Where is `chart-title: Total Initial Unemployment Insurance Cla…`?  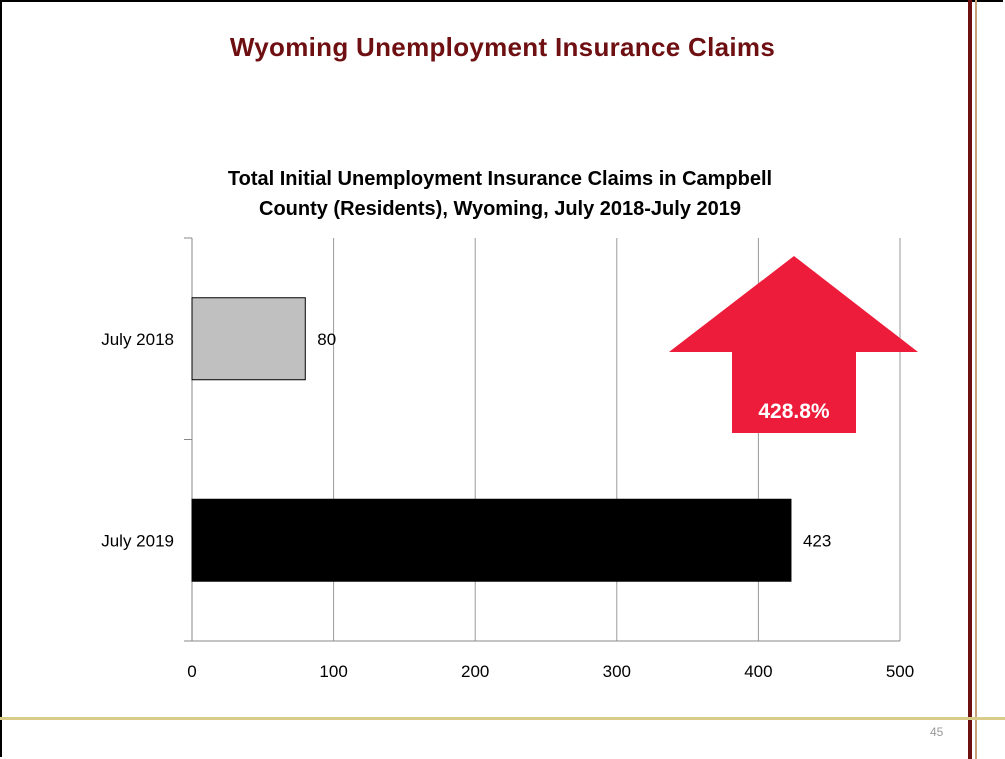
chart-title: Total Initial Unemployment Insurance Cla… is located at coordinates (500, 194).